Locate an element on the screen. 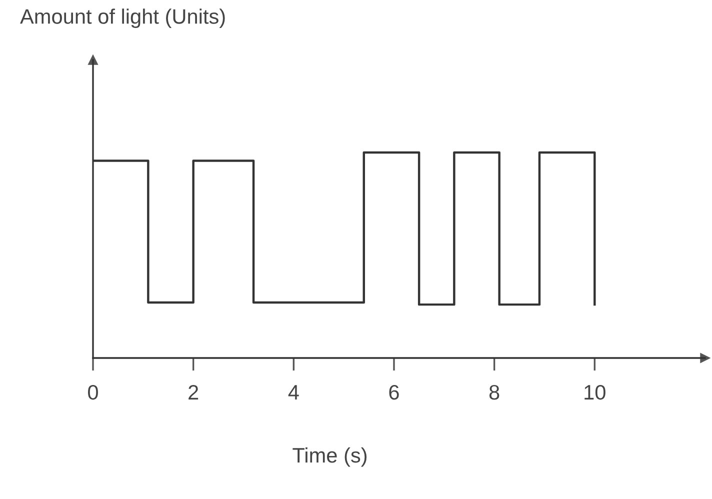 The image size is (712, 499). x-tick-label: 0 is located at coordinates (93, 392).